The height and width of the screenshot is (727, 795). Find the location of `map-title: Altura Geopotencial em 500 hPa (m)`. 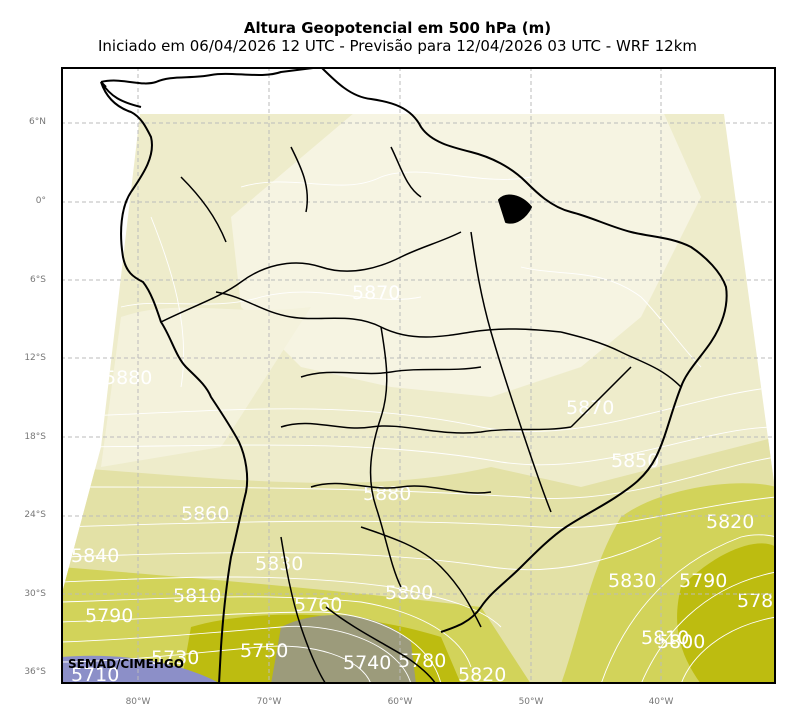

map-title: Altura Geopotencial em 500 hPa (m) is located at coordinates (397, 28).